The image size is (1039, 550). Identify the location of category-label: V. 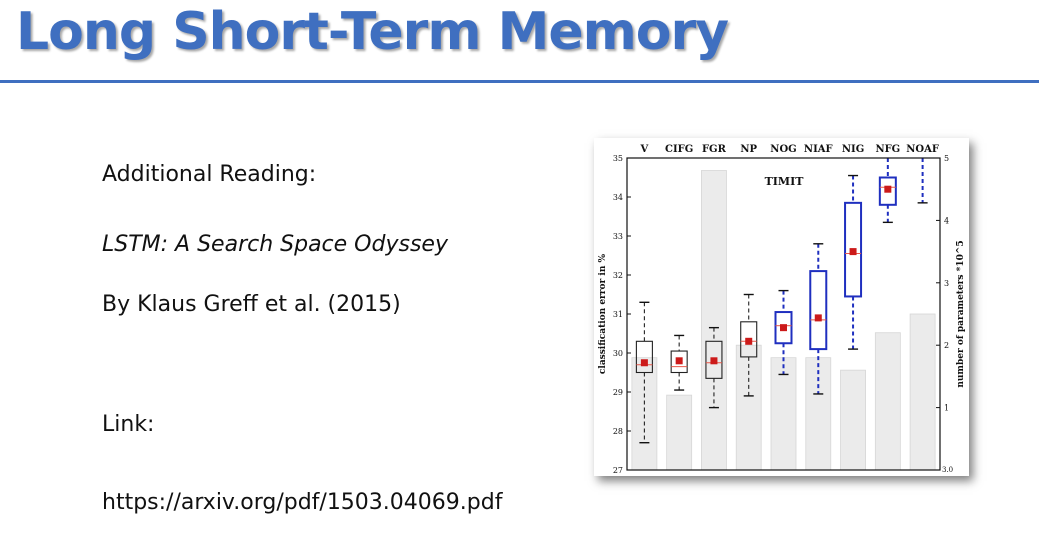
(644, 149).